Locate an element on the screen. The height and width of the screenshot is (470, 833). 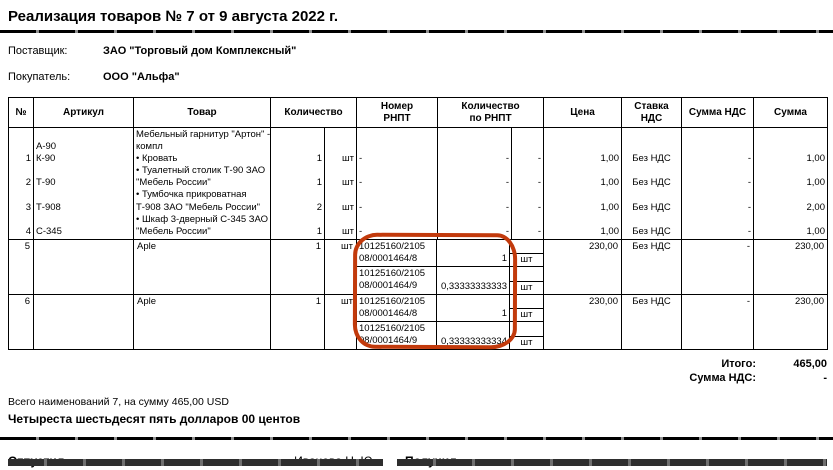
title-divider is located at coordinates (416, 31).